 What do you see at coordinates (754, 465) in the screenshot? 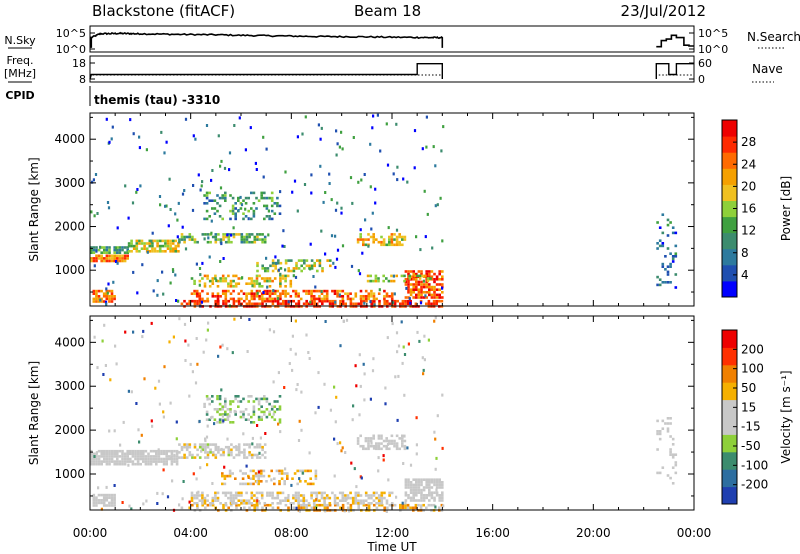
I see `colorbar-tick-label: -100` at bounding box center [754, 465].